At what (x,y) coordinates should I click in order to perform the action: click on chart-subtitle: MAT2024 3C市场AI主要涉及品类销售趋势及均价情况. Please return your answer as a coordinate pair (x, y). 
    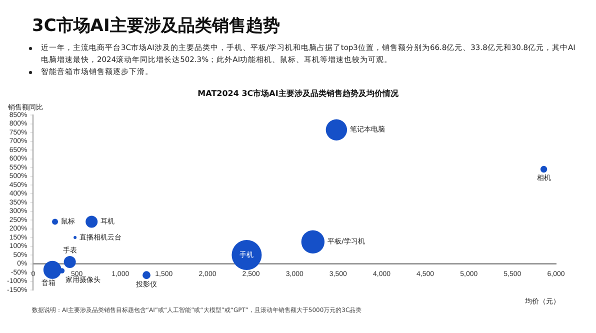
    Looking at the image, I should click on (298, 93).